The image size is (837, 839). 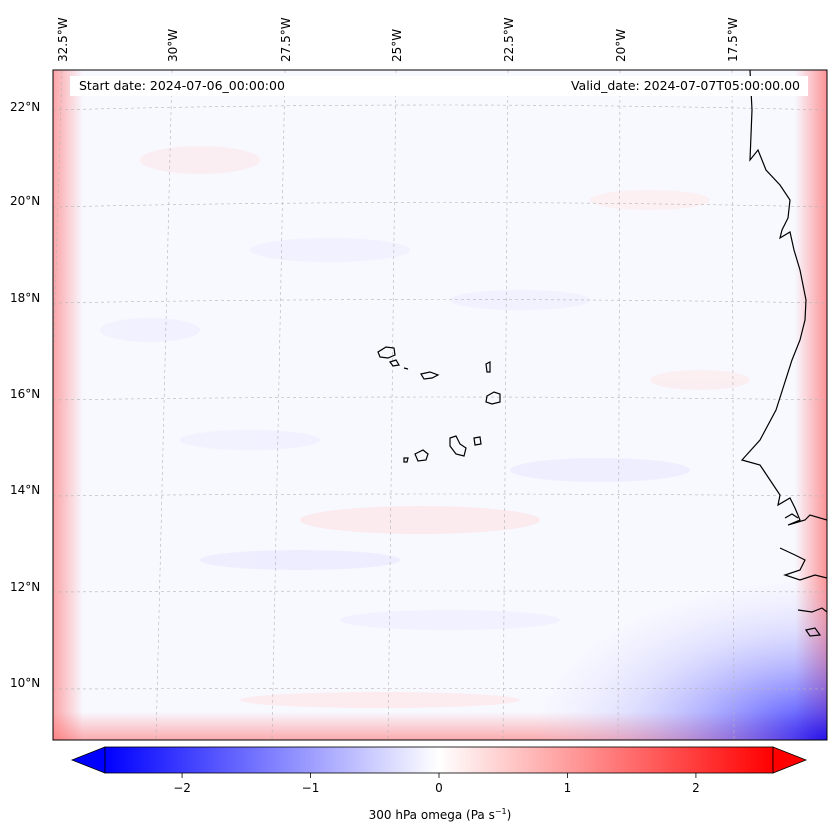 I want to click on start-date-text: Start date: 2024-07-06_00:00:00, so click(x=182, y=85).